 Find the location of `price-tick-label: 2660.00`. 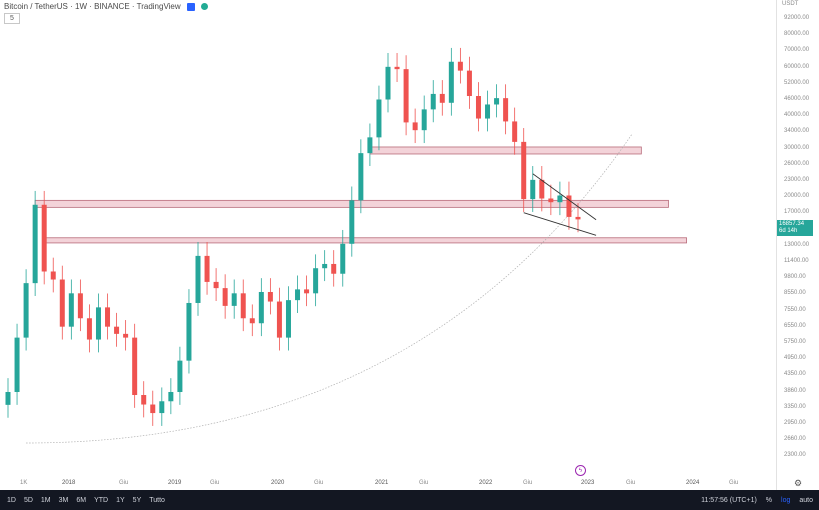

price-tick-label: 2660.00 is located at coordinates (795, 439).